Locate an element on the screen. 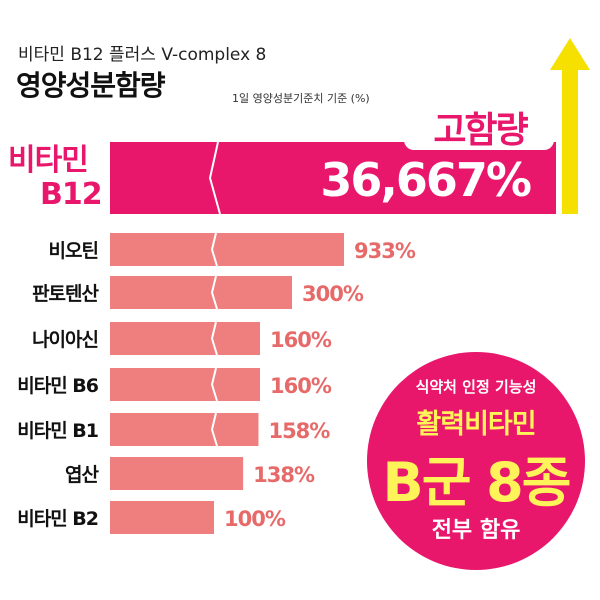  value-label-6: 138% is located at coordinates (284, 475).